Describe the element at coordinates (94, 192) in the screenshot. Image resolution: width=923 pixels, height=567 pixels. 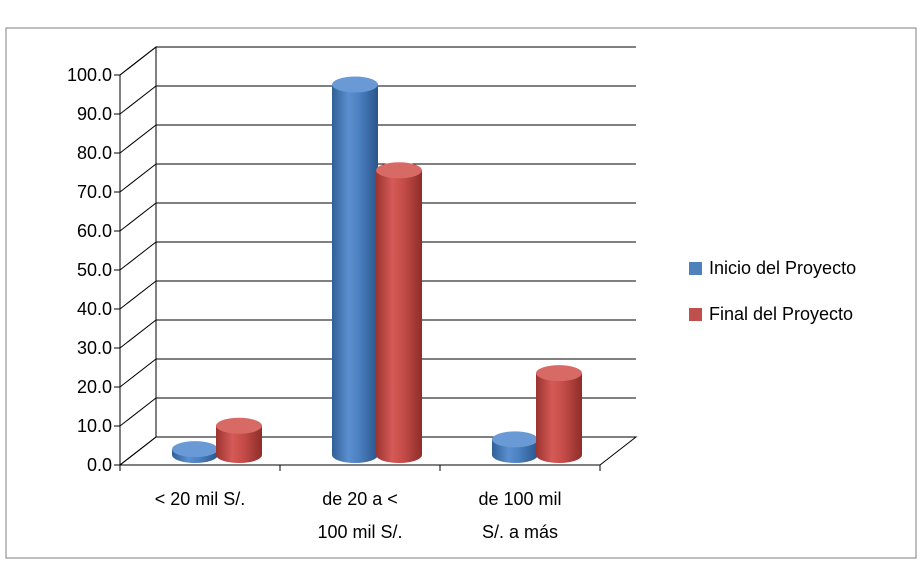
I see `y-tick-label: 70.0` at that location.